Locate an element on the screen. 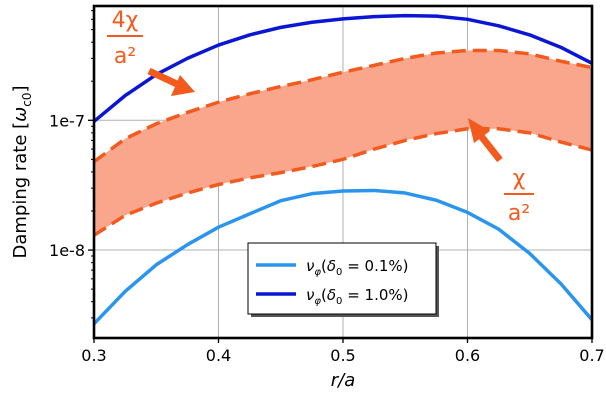 The width and height of the screenshot is (606, 397). annotation-lower-denominator: a² is located at coordinates (519, 213).